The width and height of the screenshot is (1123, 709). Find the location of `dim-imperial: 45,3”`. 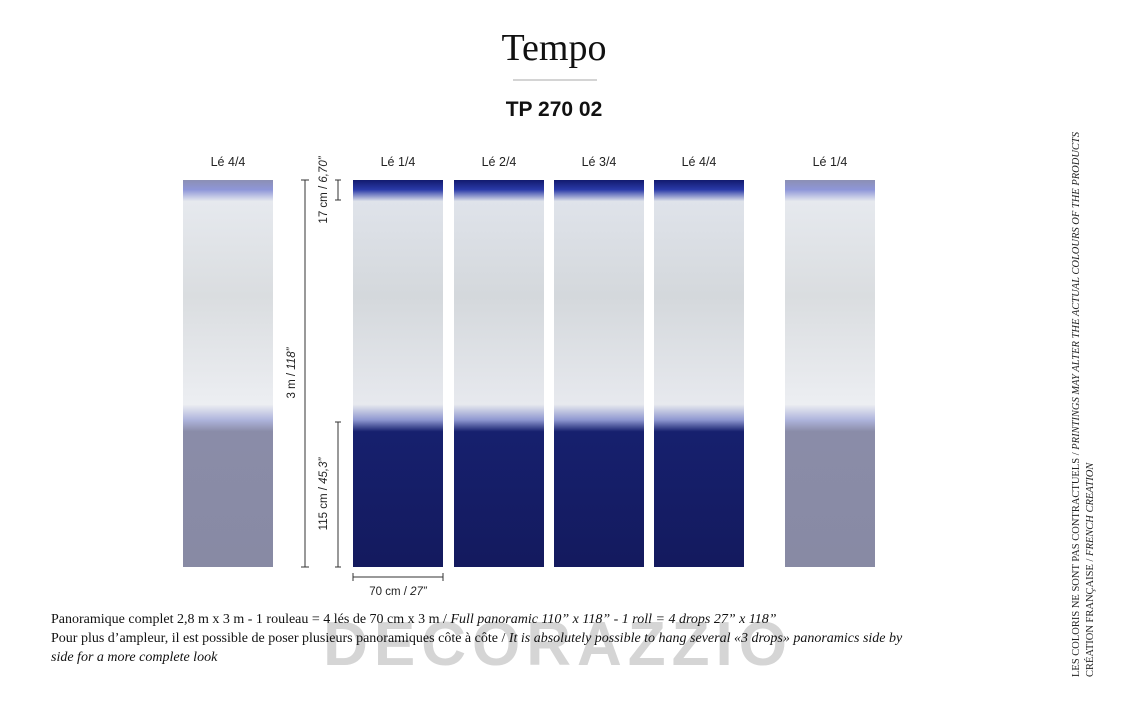

dim-imperial: 45,3” is located at coordinates (324, 470).